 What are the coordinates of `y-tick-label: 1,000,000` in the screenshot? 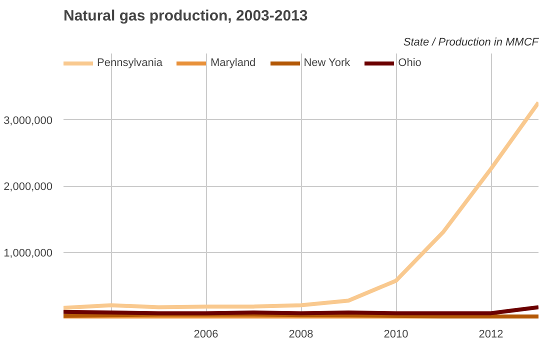 It's located at (28, 253).